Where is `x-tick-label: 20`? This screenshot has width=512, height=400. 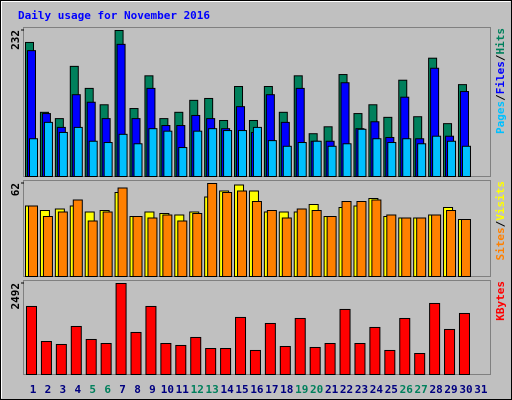
x-tick-label: 20 is located at coordinates (316, 389).